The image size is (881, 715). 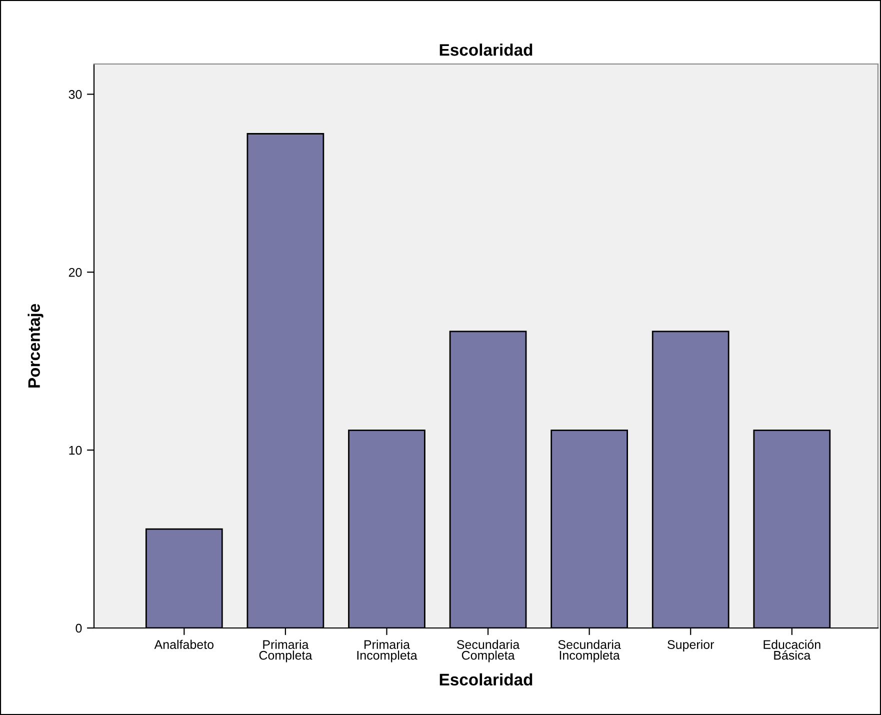 What do you see at coordinates (387, 651) in the screenshot?
I see `x-tick-label: Primaria Incompleta` at bounding box center [387, 651].